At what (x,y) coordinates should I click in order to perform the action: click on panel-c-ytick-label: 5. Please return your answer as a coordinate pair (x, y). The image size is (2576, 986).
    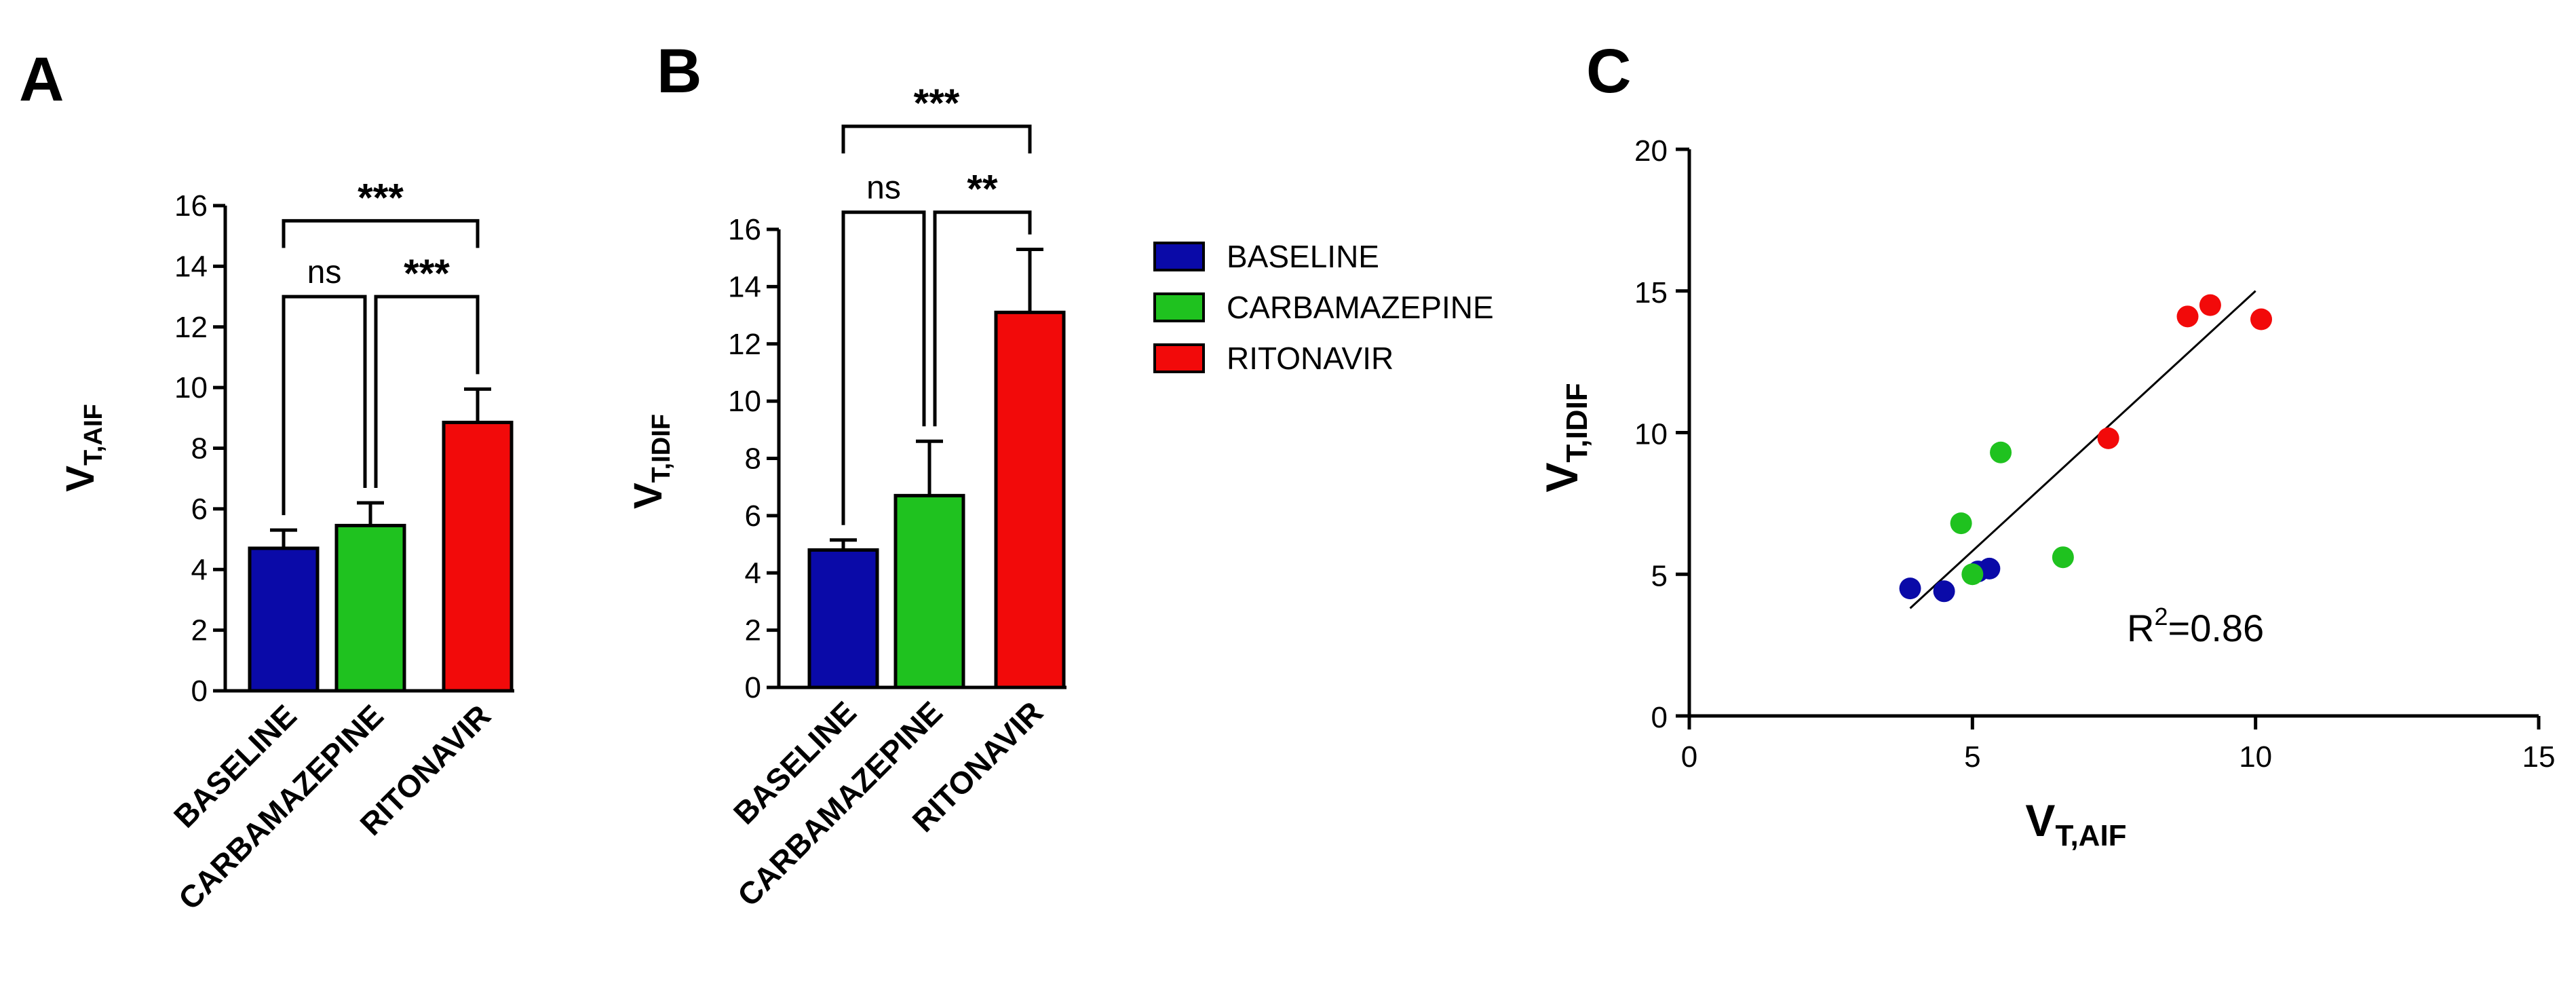
    Looking at the image, I should click on (1660, 575).